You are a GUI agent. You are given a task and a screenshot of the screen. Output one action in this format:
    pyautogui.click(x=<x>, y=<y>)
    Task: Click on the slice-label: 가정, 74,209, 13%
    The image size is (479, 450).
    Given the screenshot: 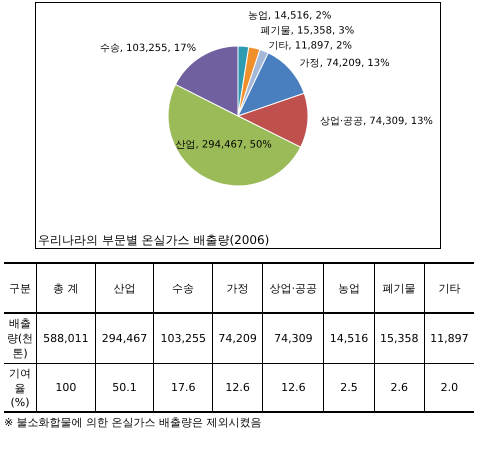 What is the action you would take?
    pyautogui.click(x=345, y=63)
    